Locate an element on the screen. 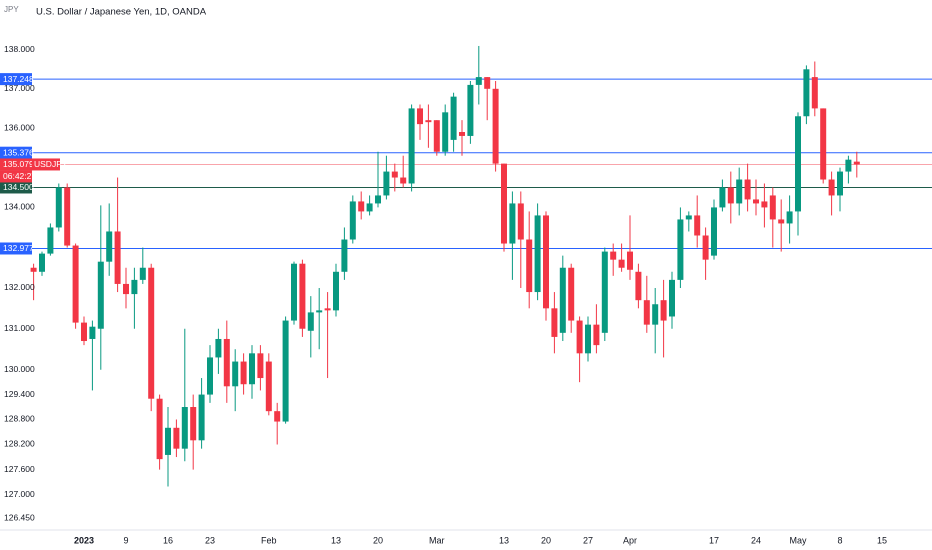  y-tick-label: 136.000 is located at coordinates (19, 127).